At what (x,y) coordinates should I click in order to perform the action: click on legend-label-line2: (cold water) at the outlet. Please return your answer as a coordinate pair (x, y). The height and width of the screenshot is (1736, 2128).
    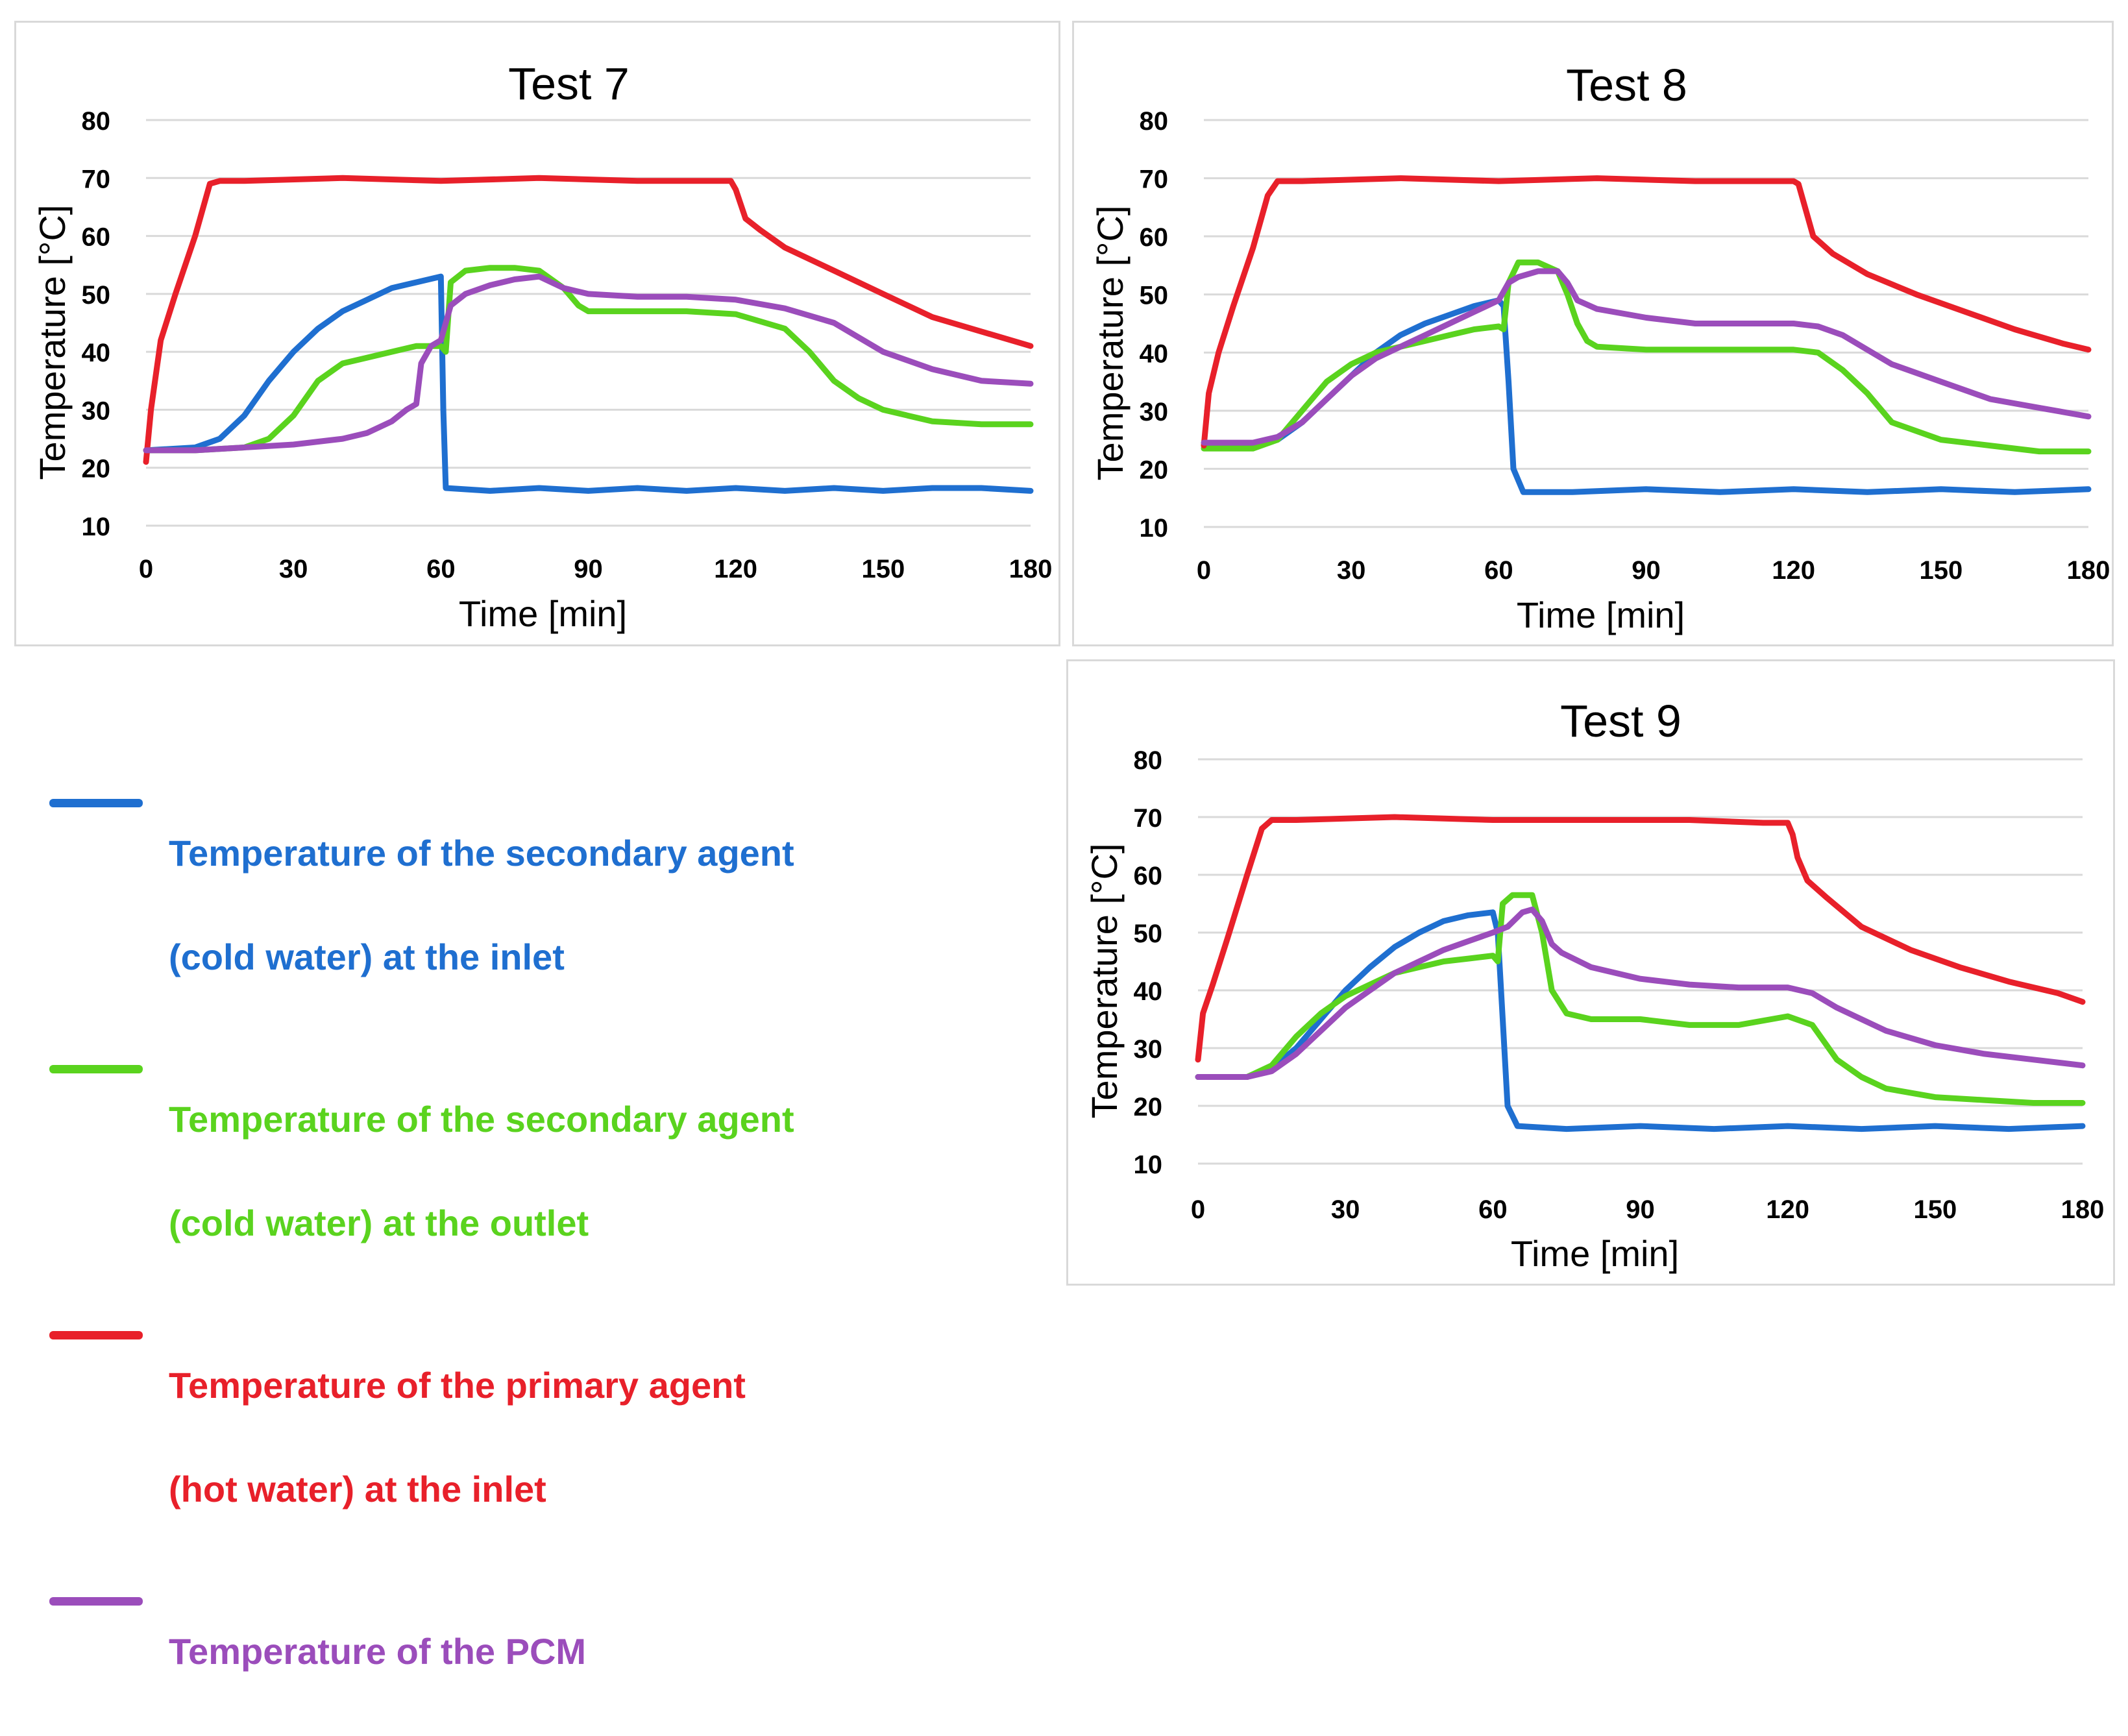
    Looking at the image, I should click on (379, 1223).